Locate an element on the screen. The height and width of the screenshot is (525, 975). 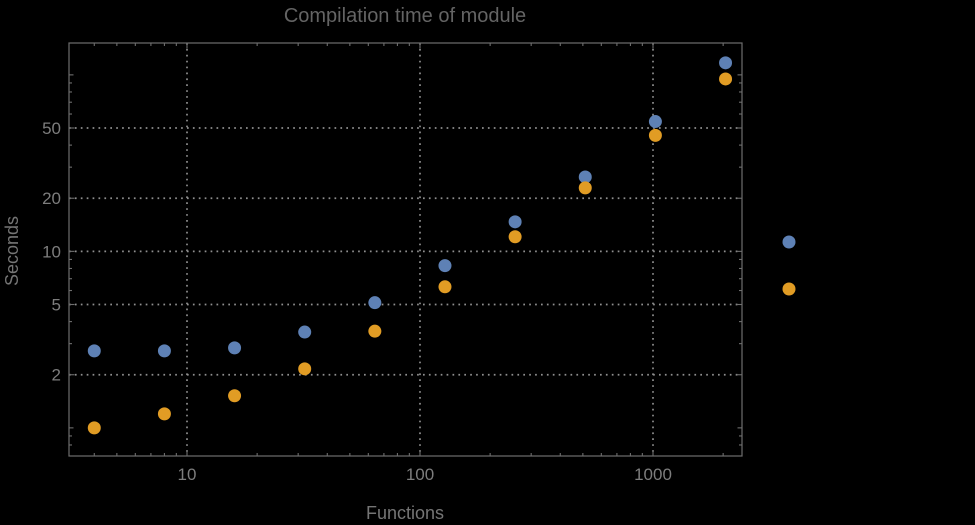
x-tick-label: 1000 is located at coordinates (653, 474).